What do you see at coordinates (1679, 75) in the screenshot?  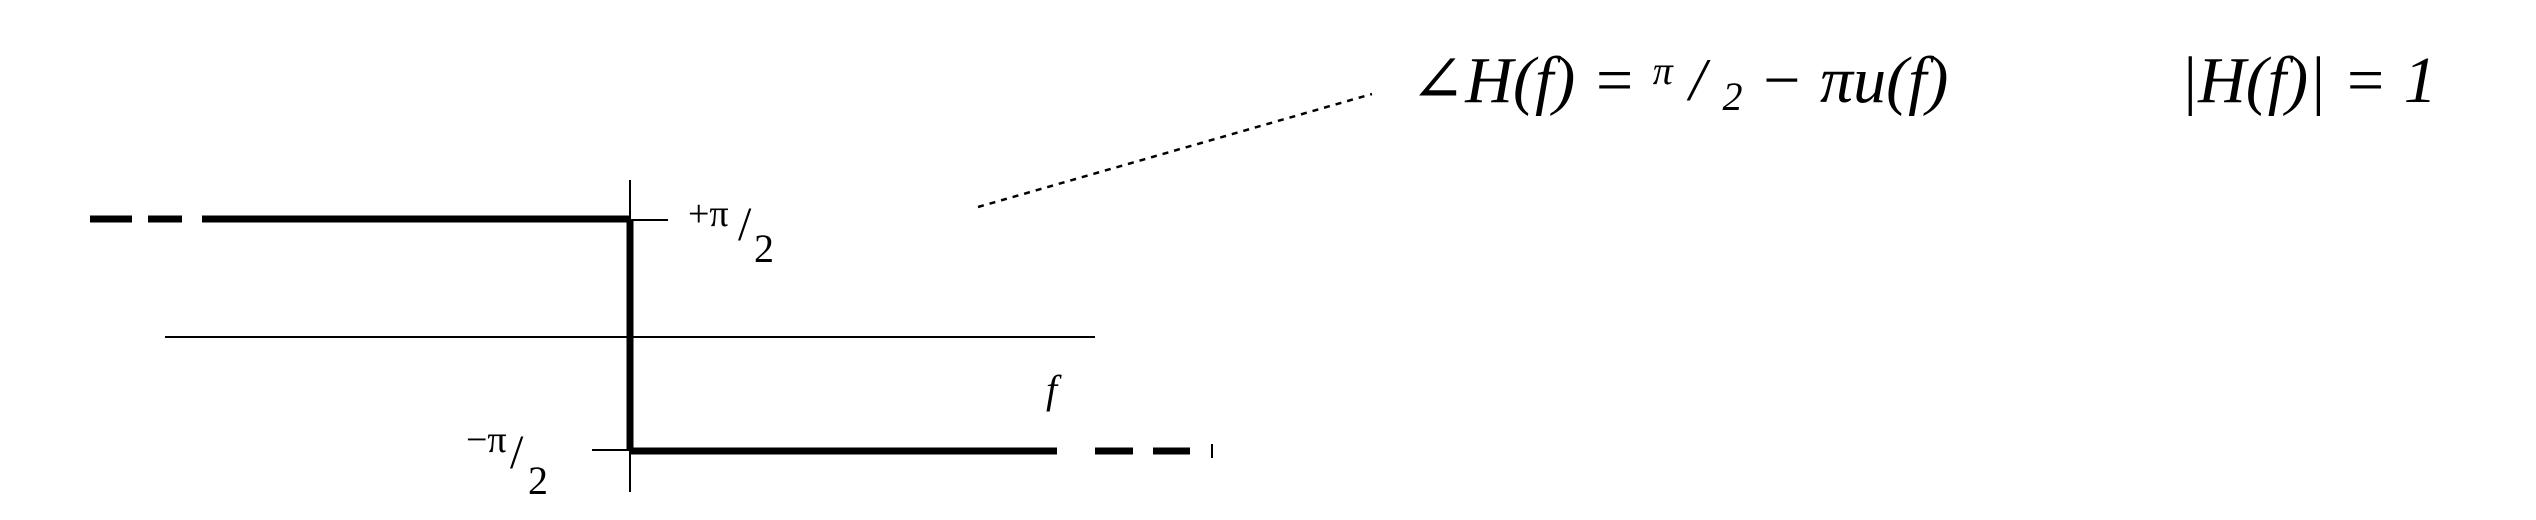 I see `phase-equation: ∠H(f) = π / 2 − πu(f)` at bounding box center [1679, 75].